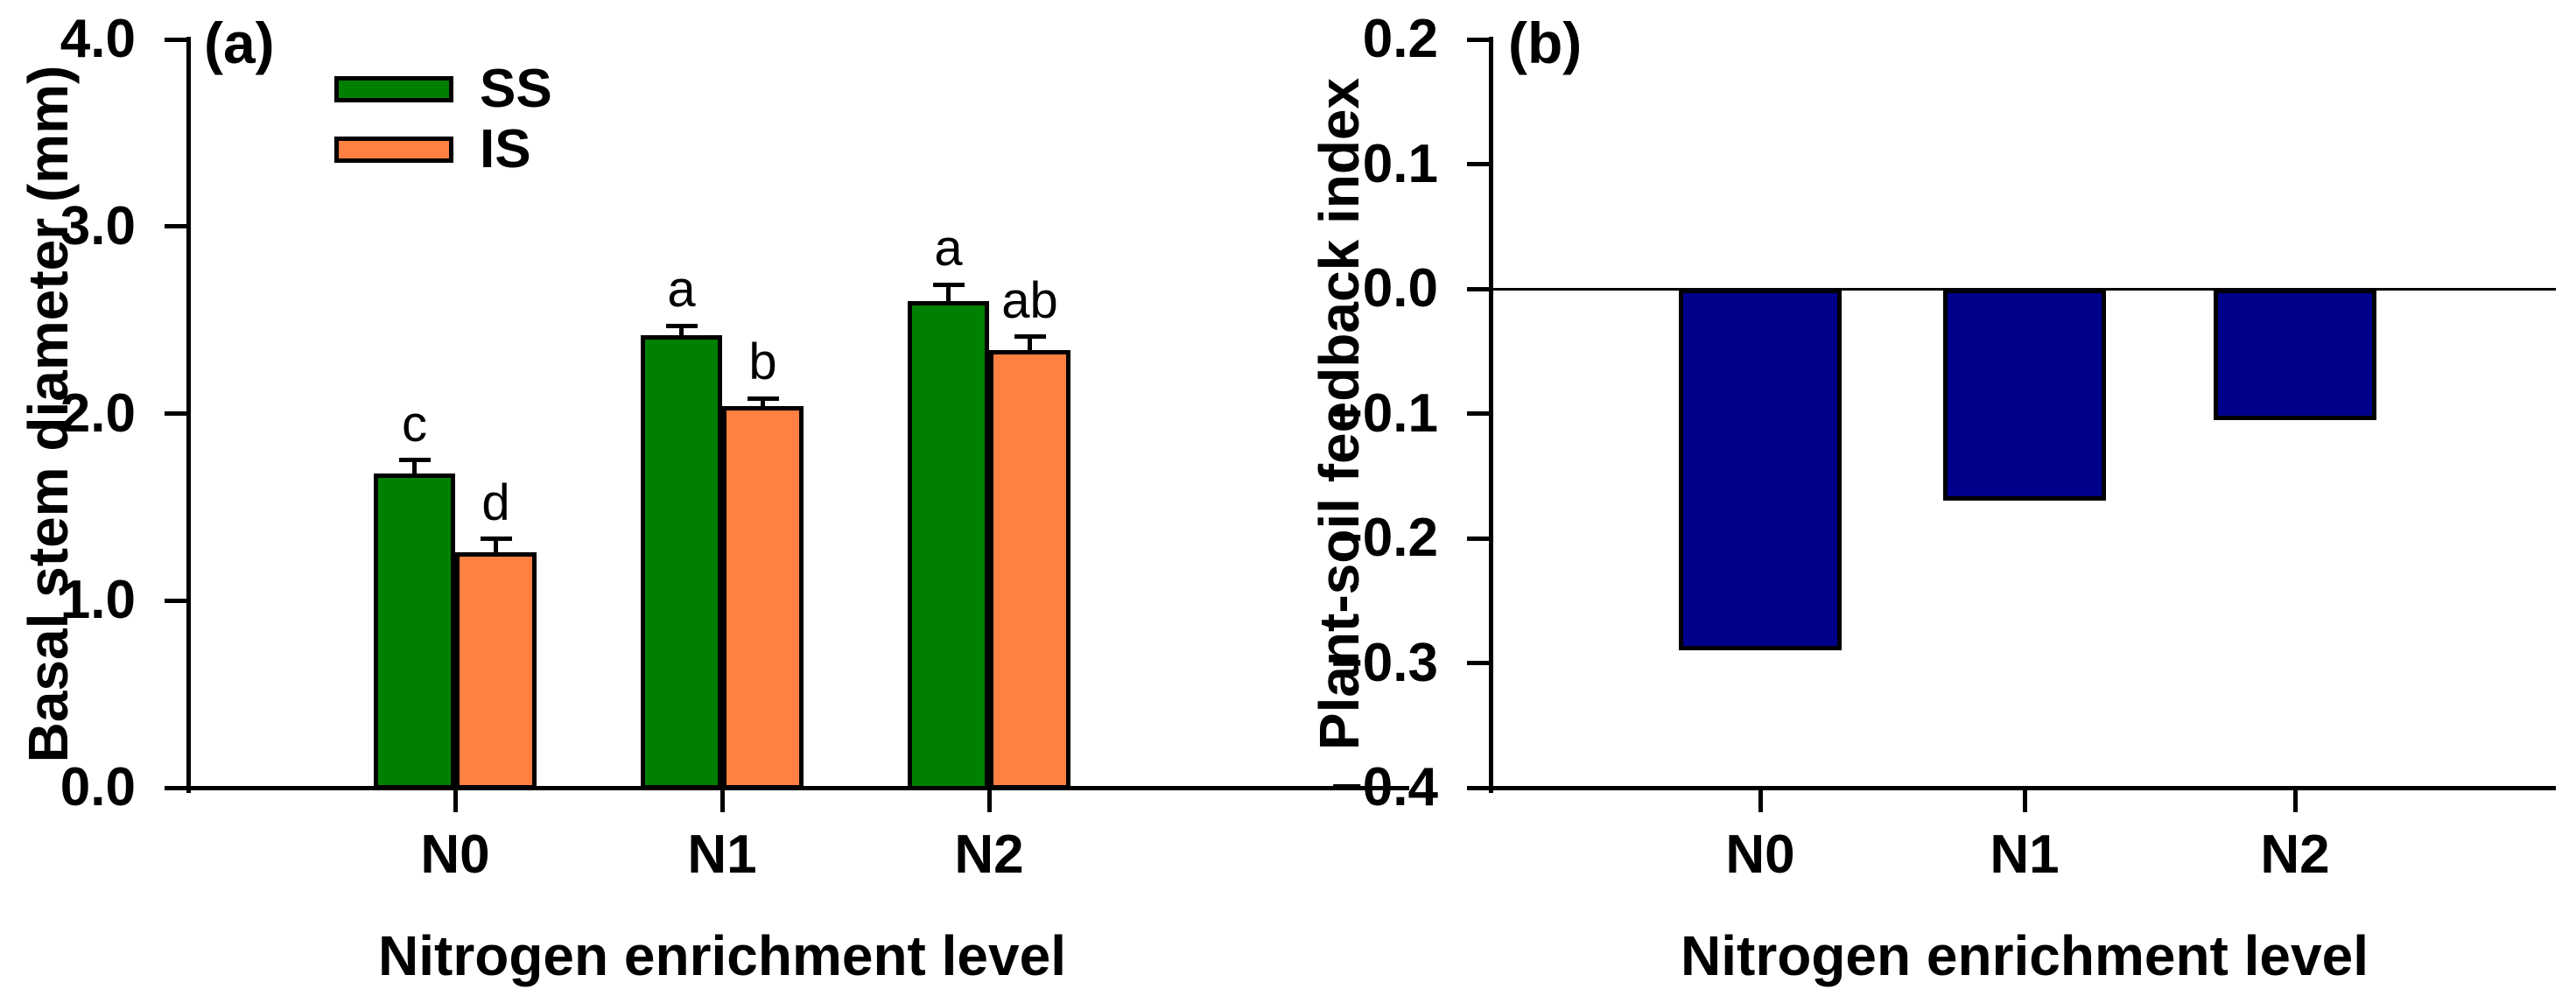 This screenshot has height=996, width=2576. I want to click on panel-a-x-tick-n2, so click(989, 800).